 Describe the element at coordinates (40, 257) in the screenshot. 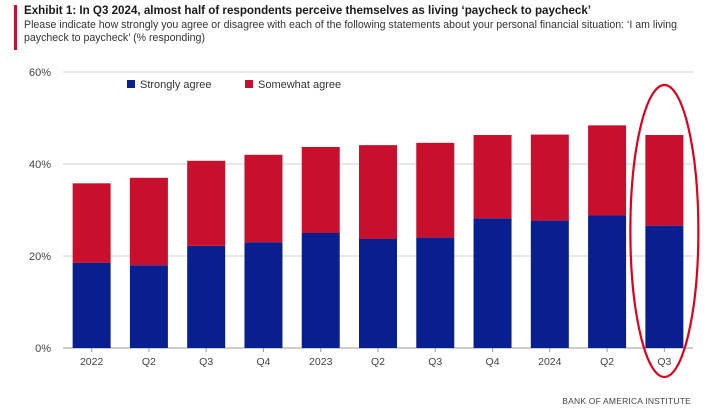

I see `y-tick-label: 20%` at that location.